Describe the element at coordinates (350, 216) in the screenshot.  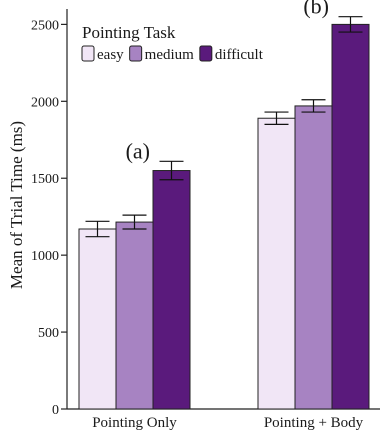
I see `bar-pointing-body-difficult` at that location.